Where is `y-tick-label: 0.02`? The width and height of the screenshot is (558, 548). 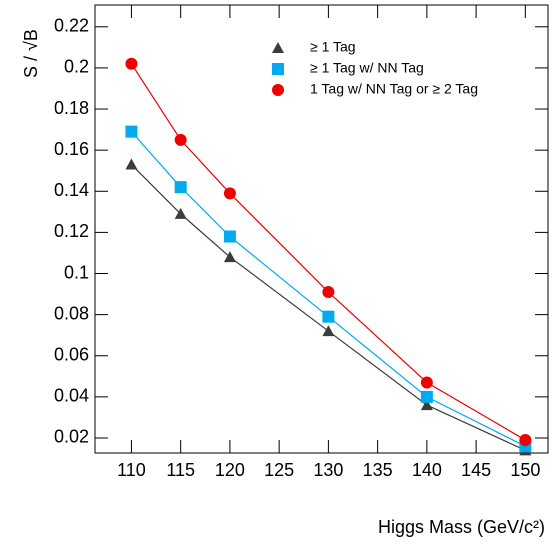
y-tick-label: 0.02 is located at coordinates (71, 437).